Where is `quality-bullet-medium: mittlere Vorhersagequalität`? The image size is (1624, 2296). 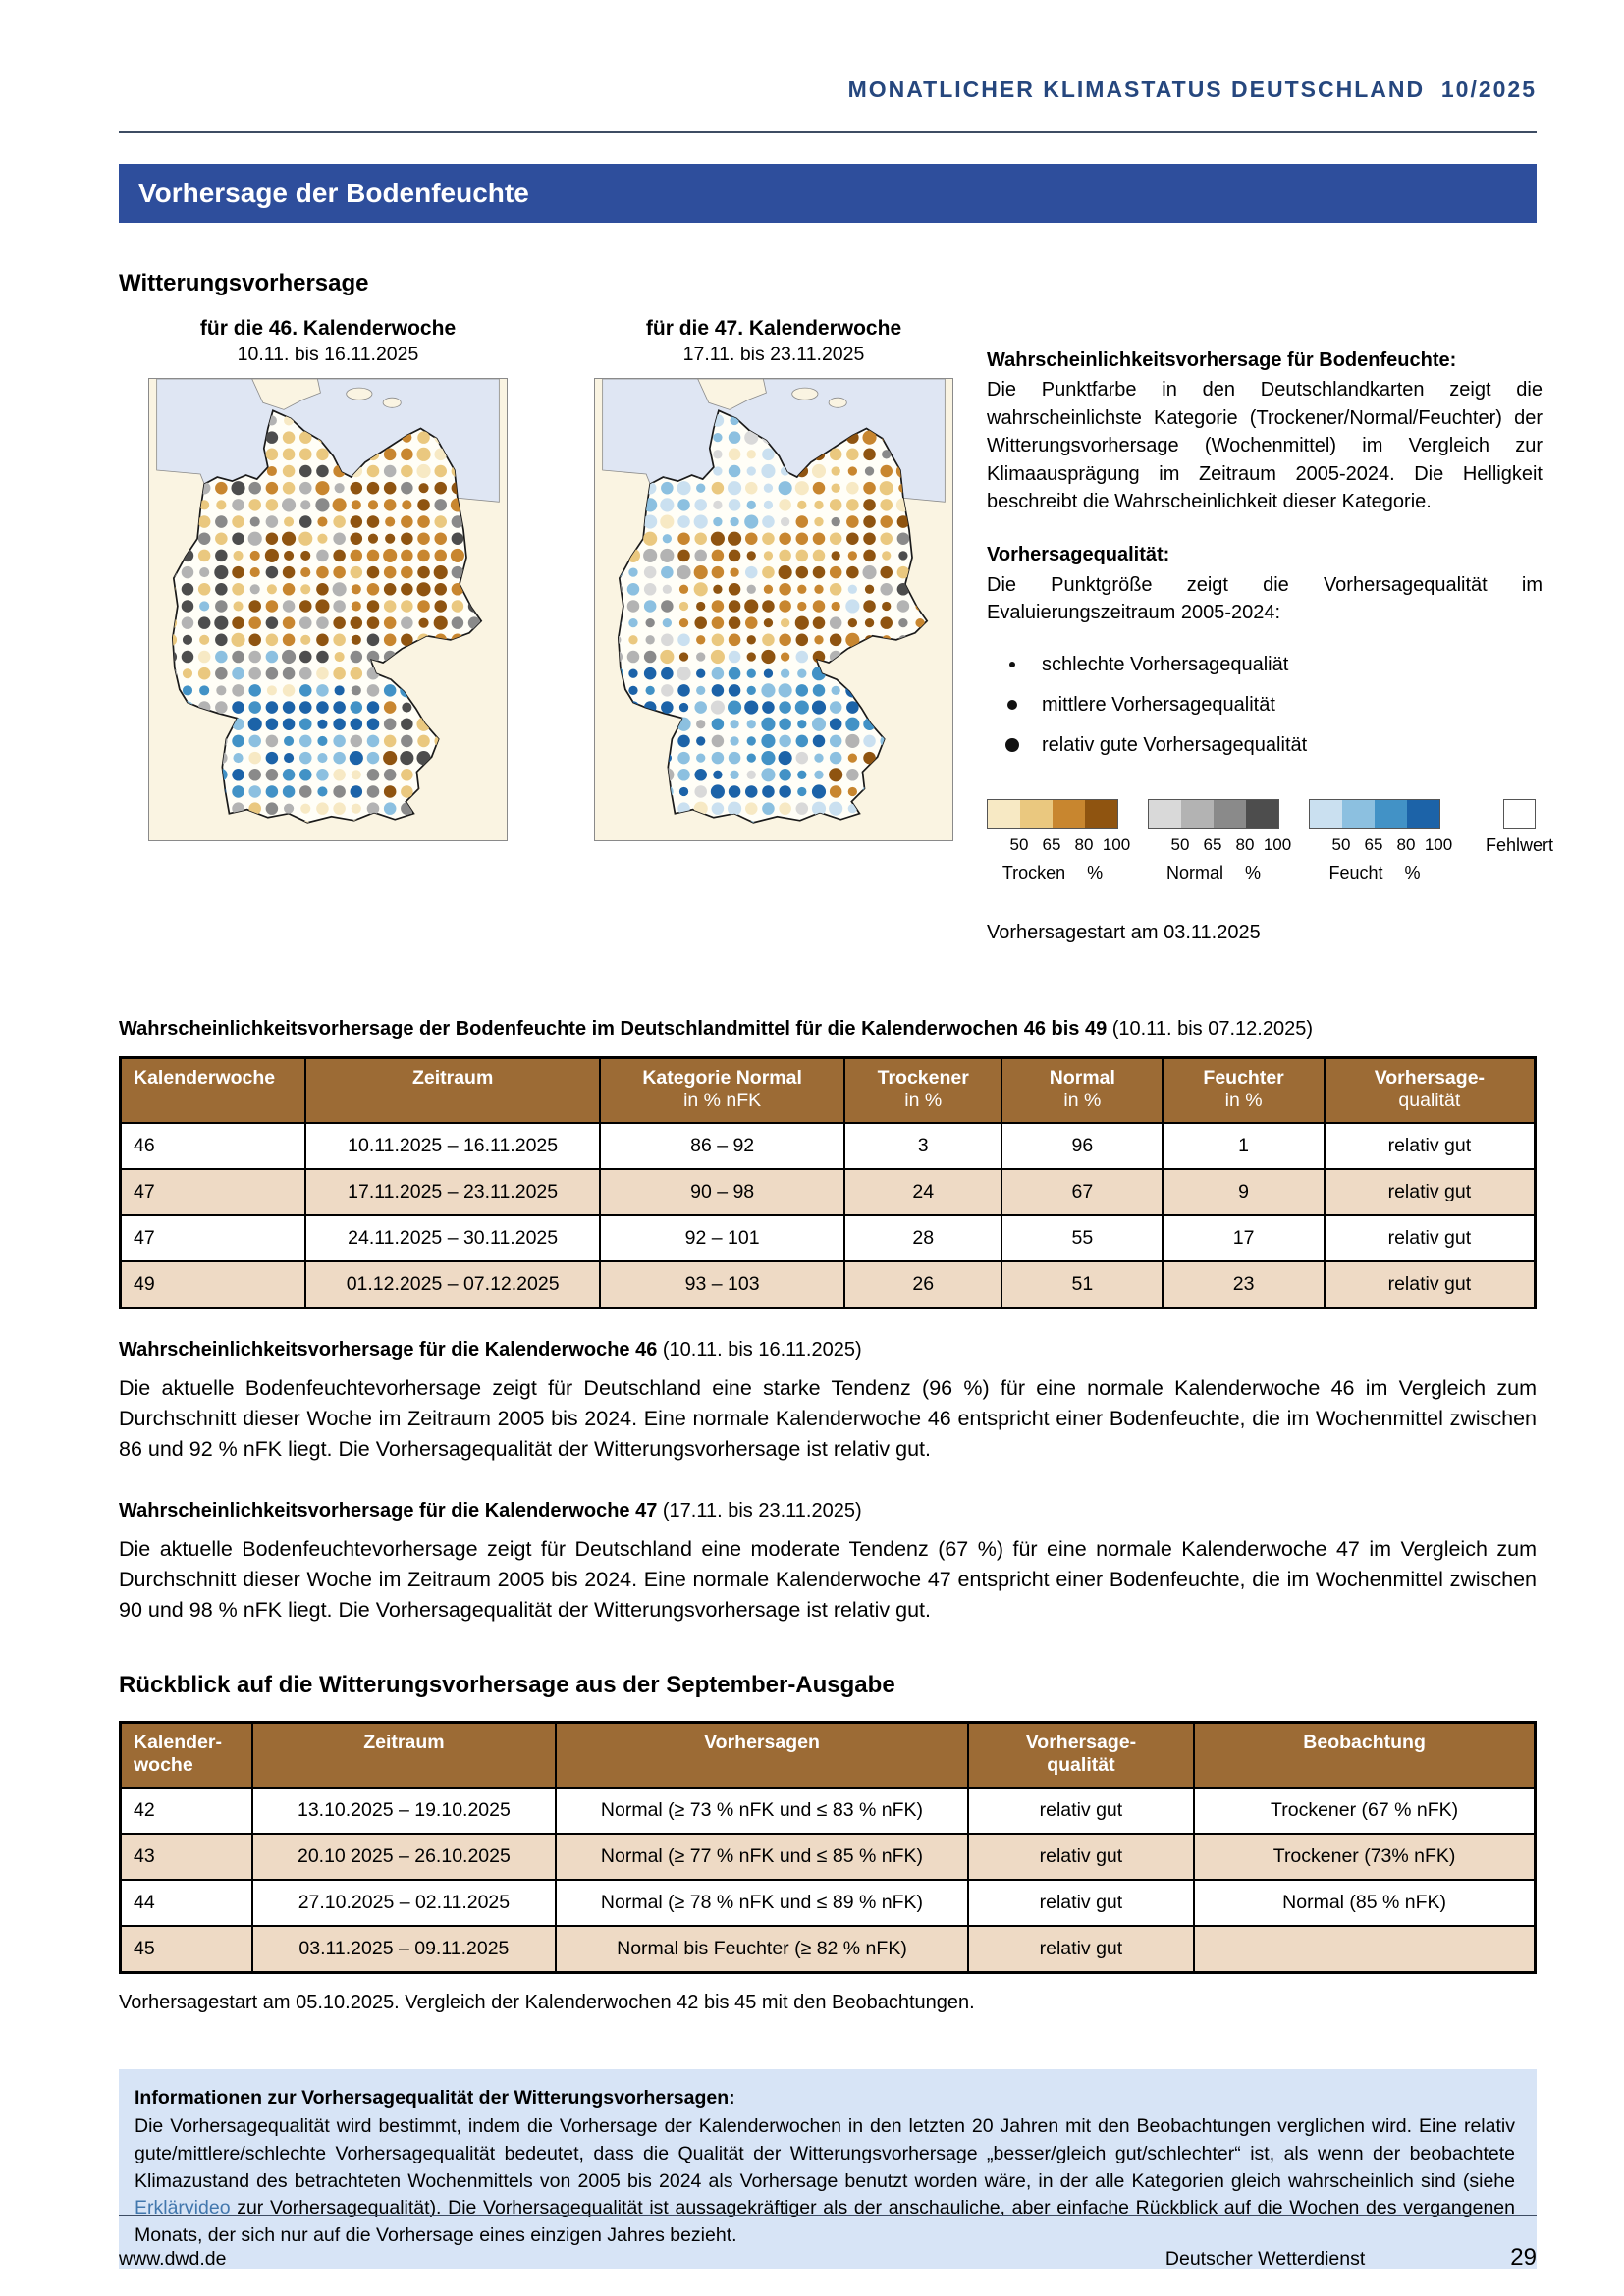 quality-bullet-medium: mittlere Vorhersagequalität is located at coordinates (1273, 705).